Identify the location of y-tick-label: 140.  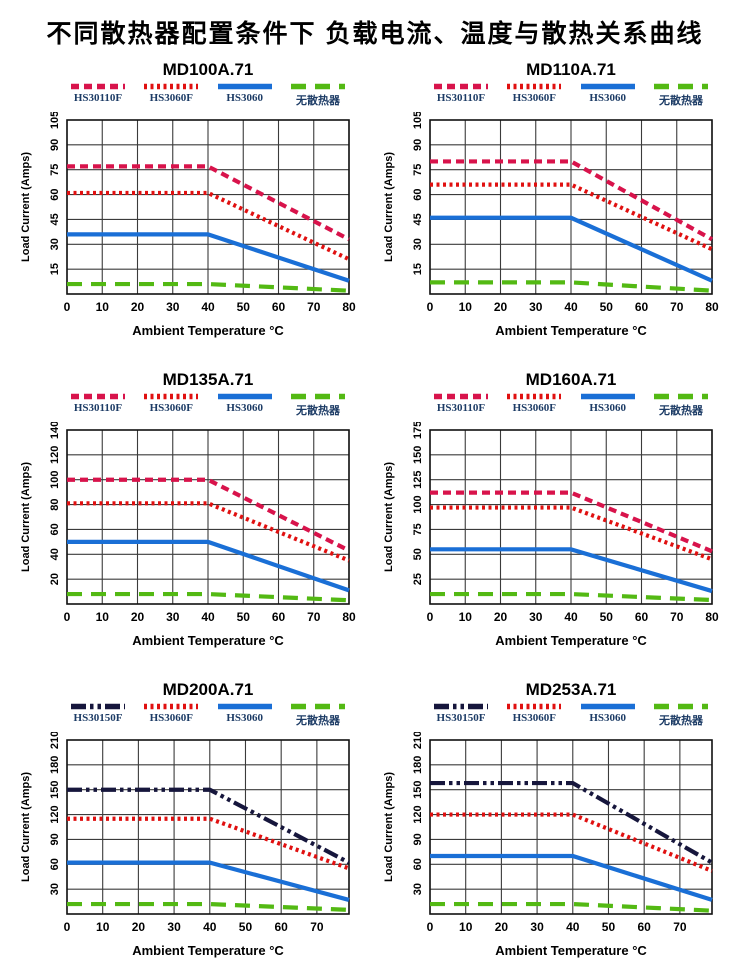
(55, 430).